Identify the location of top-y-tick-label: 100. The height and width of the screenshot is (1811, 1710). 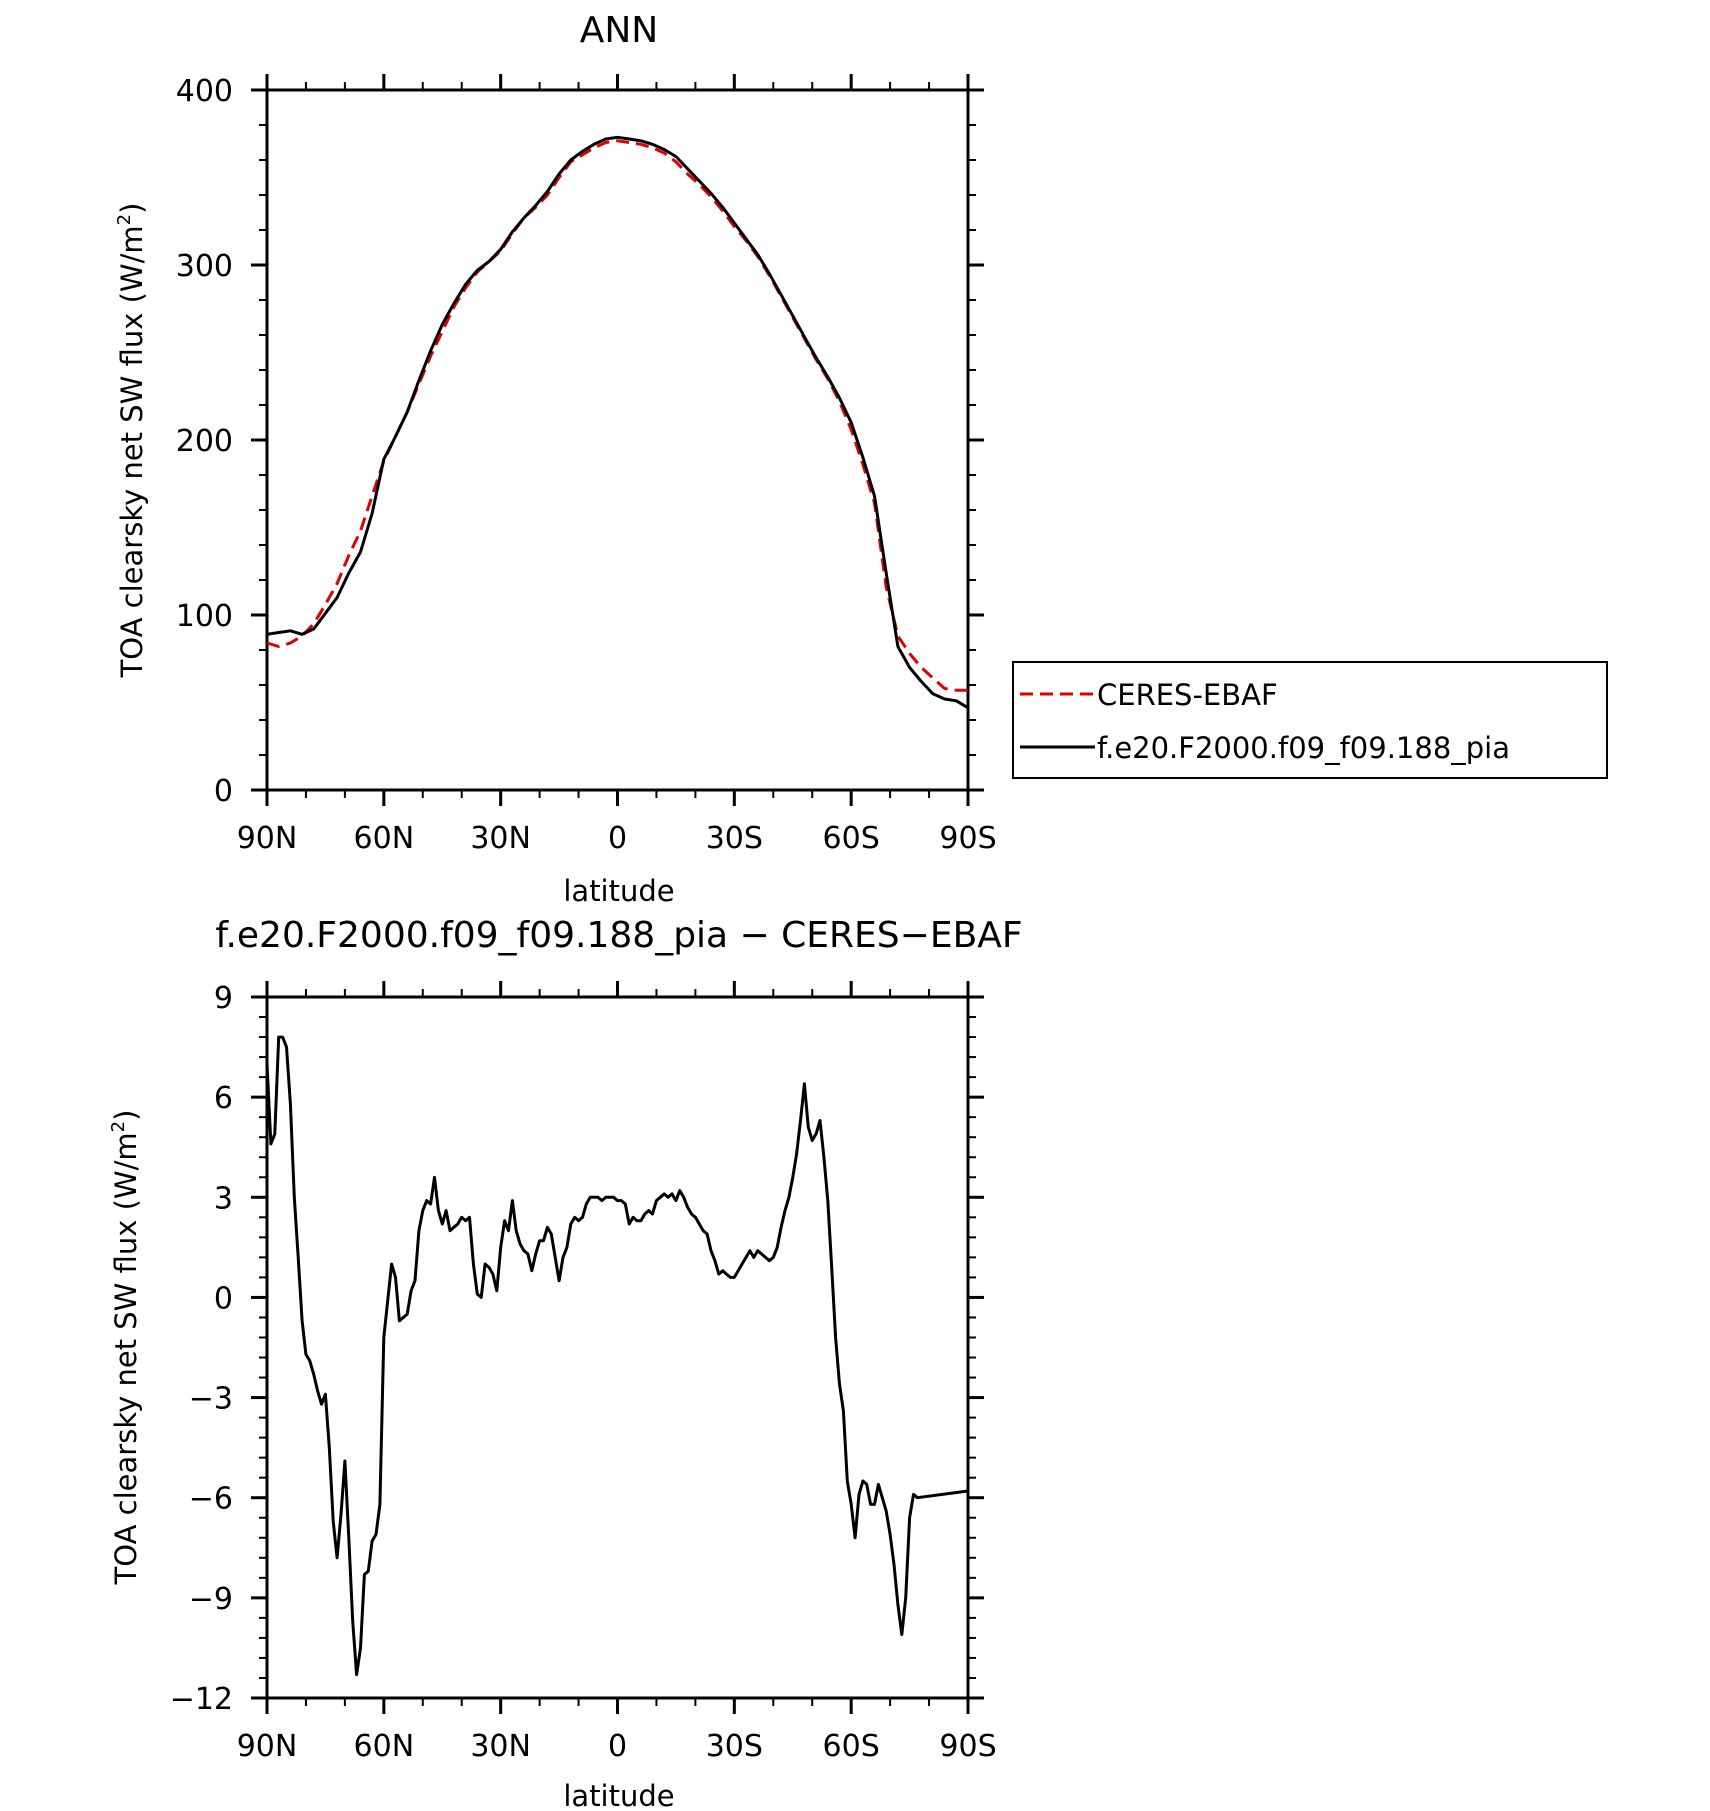
(204, 616).